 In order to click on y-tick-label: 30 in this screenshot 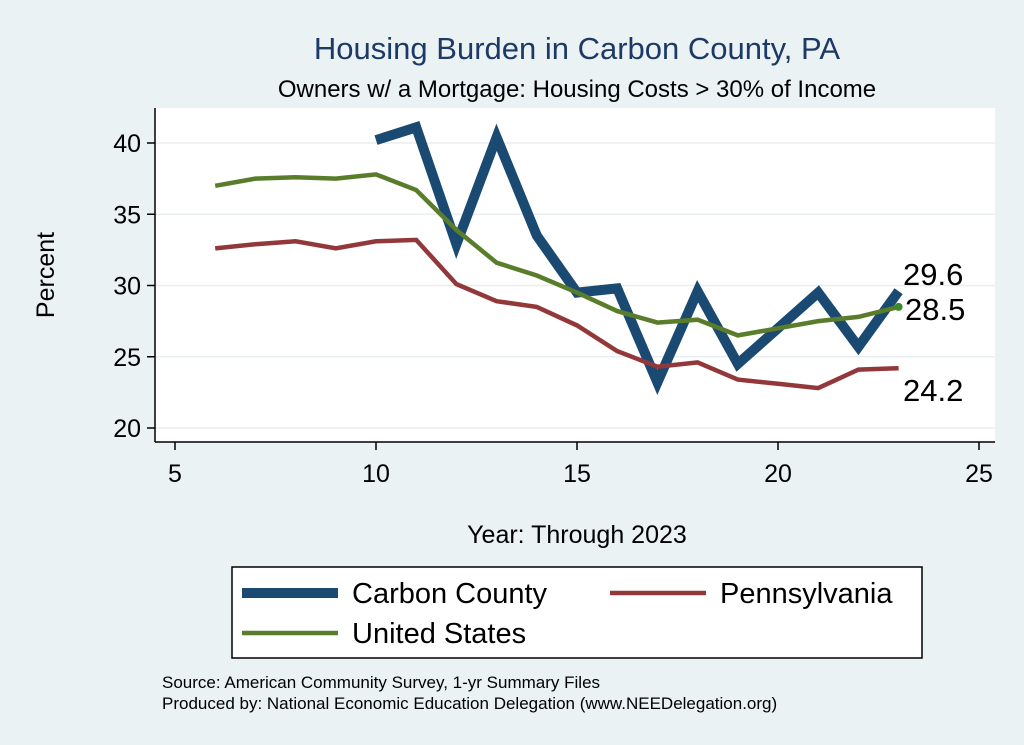, I will do `click(127, 287)`.